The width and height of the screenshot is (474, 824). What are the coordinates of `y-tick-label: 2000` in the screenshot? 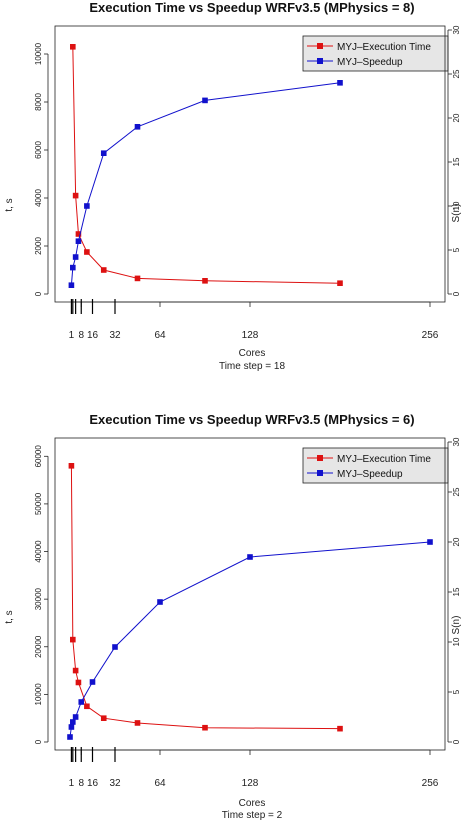 It's located at (38, 246).